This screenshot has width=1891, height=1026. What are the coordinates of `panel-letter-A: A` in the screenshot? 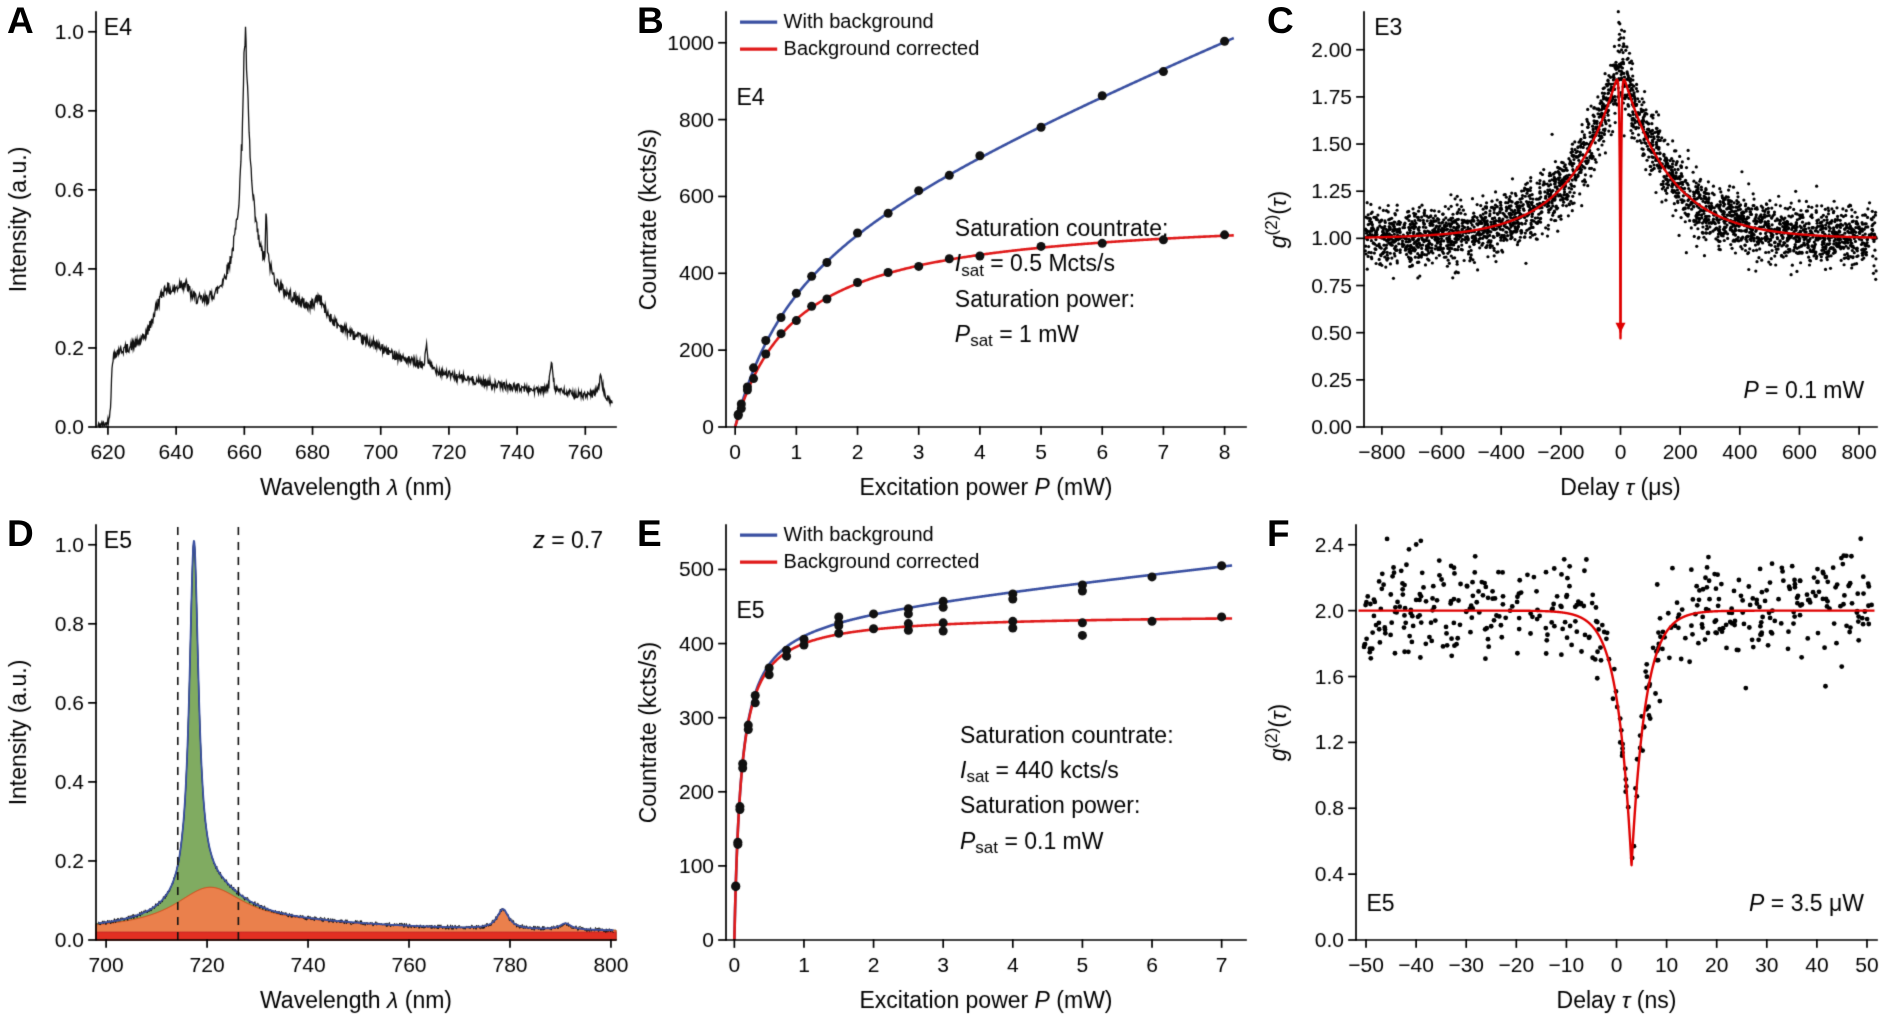 It's located at (20, 20).